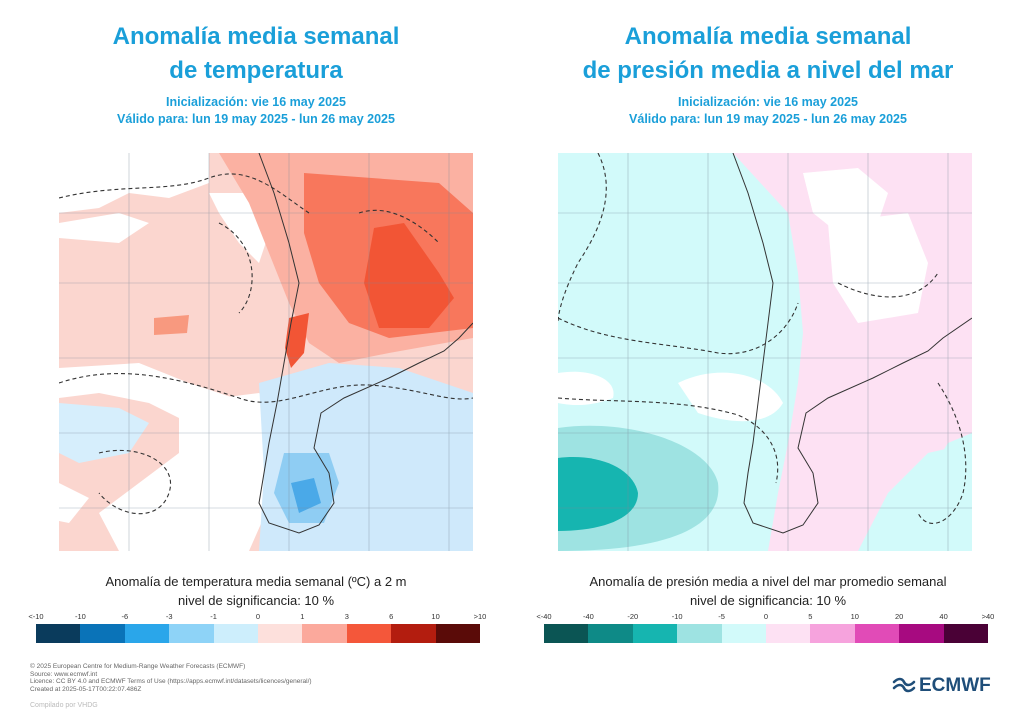 This screenshot has height=720, width=1024. Describe the element at coordinates (36, 616) in the screenshot. I see `legend-tick-label: <-10` at that location.